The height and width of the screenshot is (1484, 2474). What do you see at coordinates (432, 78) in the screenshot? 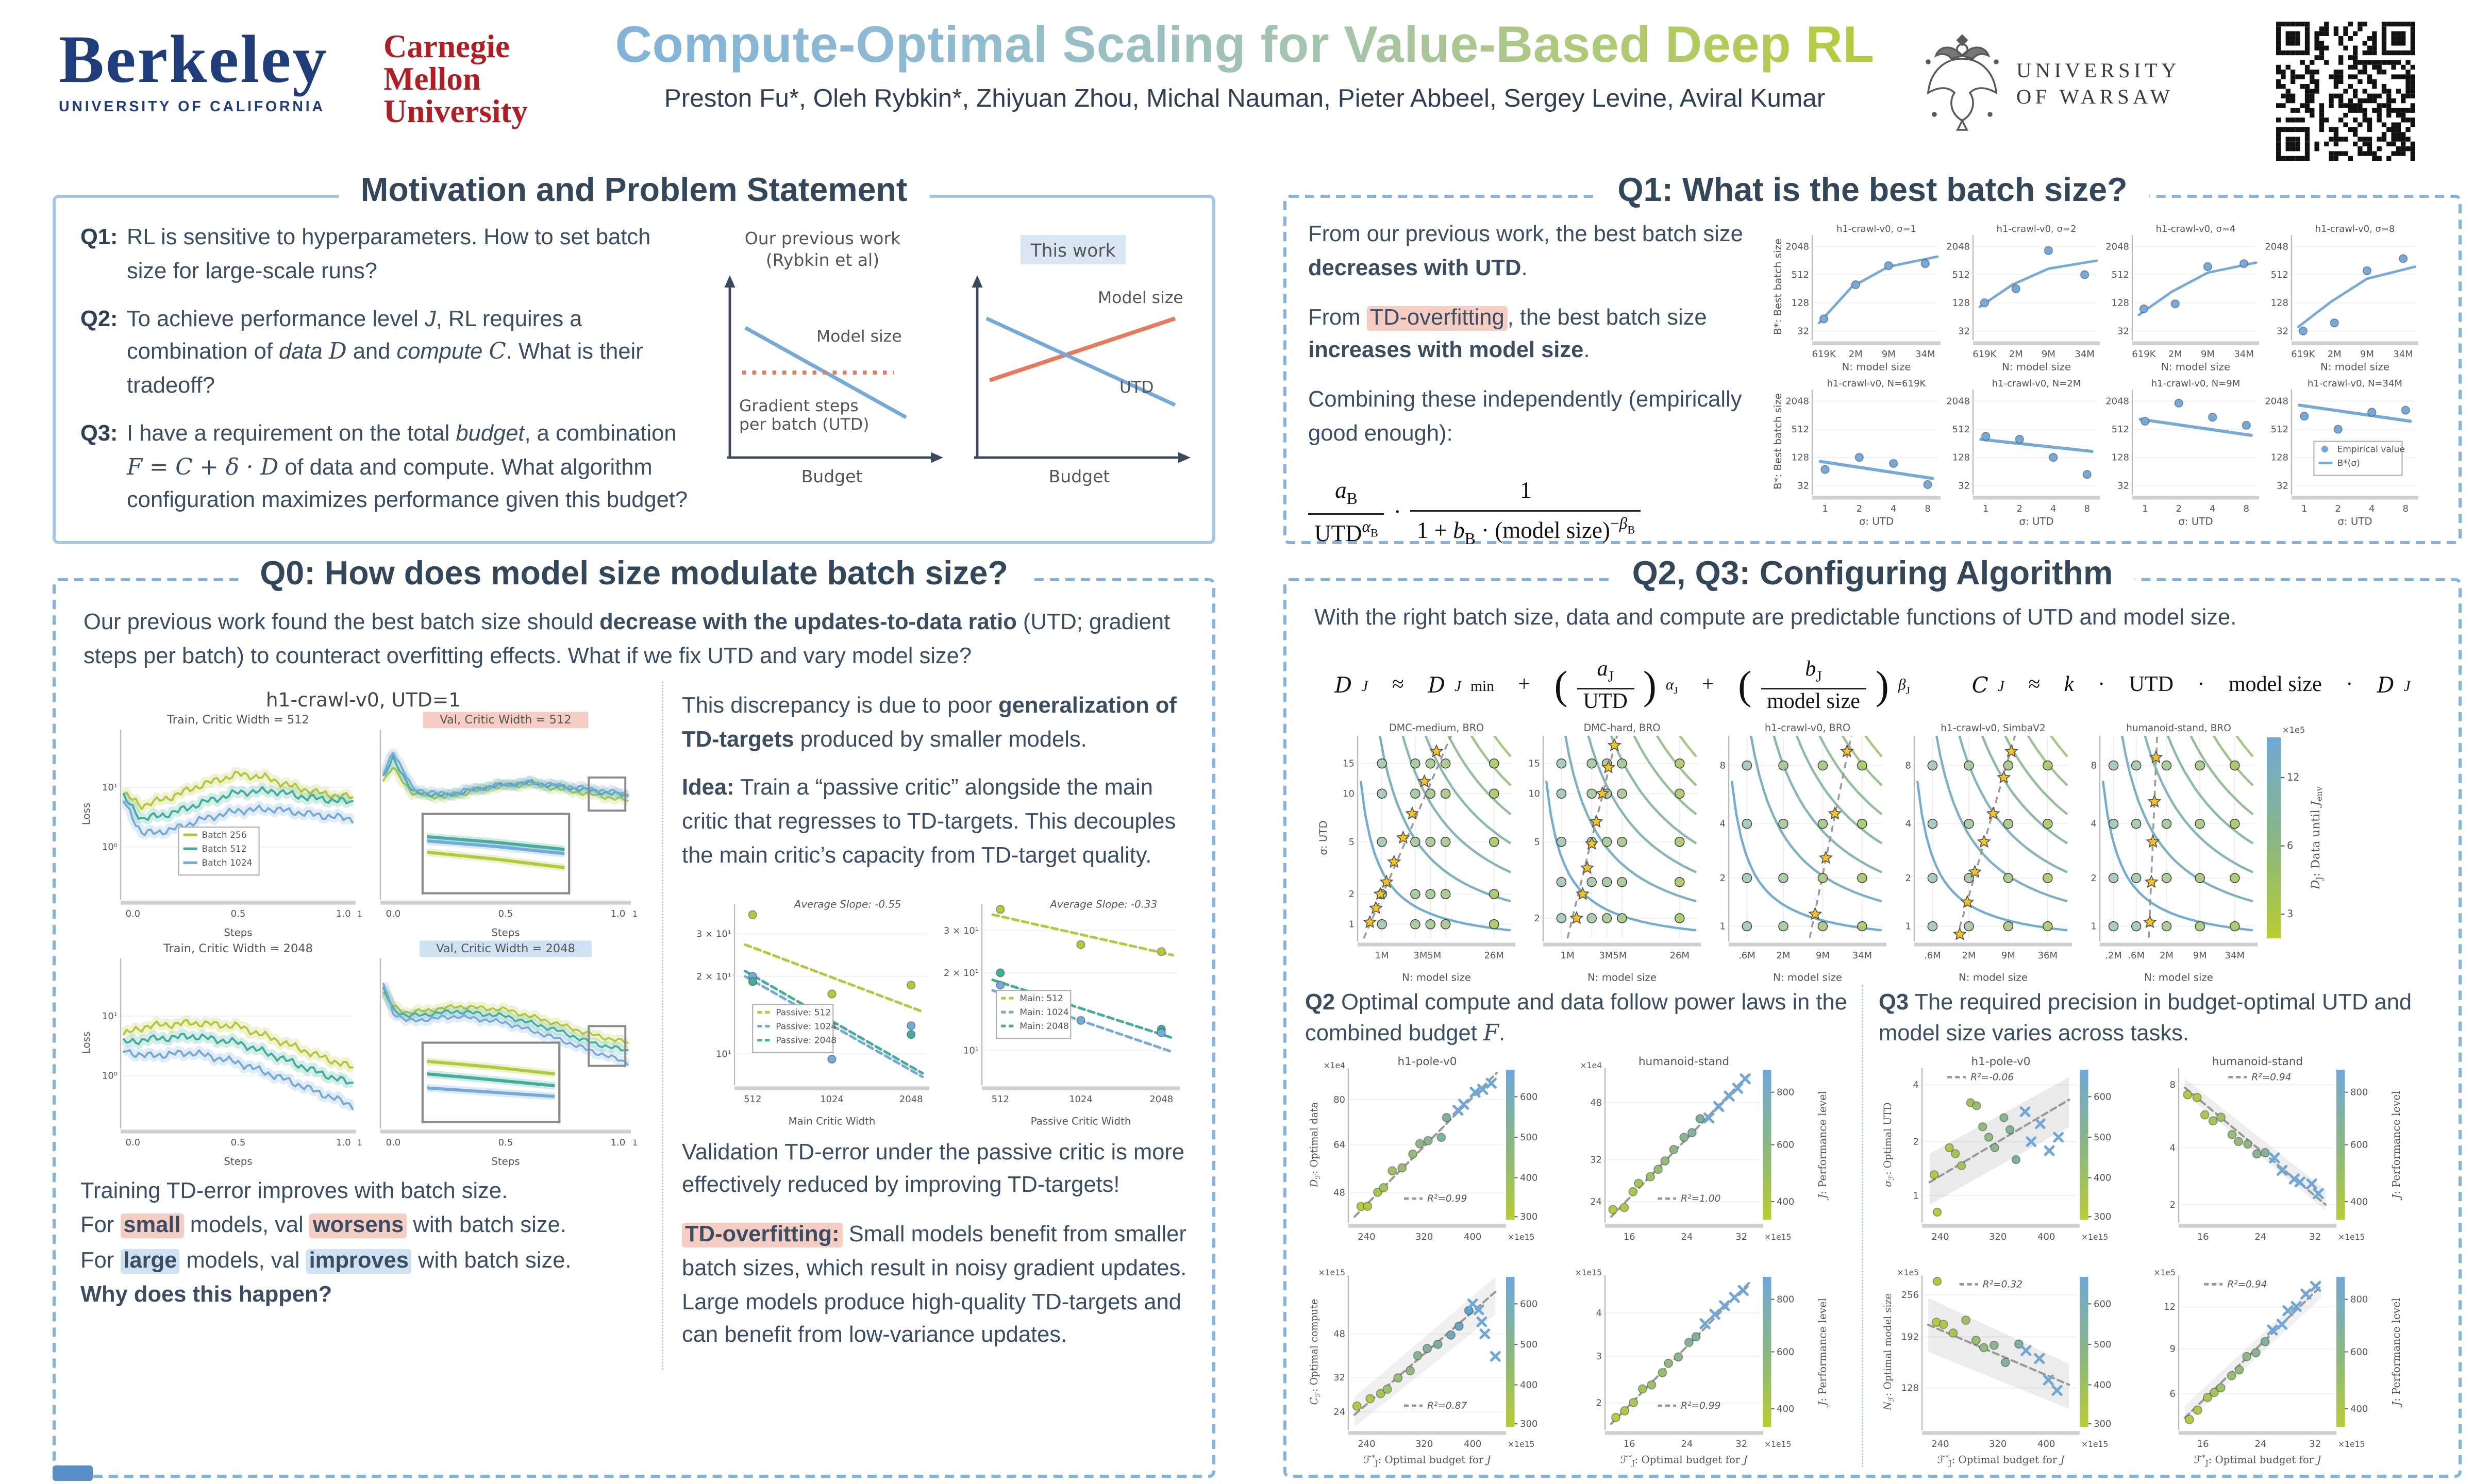
I see `cmu-line: Mellon` at bounding box center [432, 78].